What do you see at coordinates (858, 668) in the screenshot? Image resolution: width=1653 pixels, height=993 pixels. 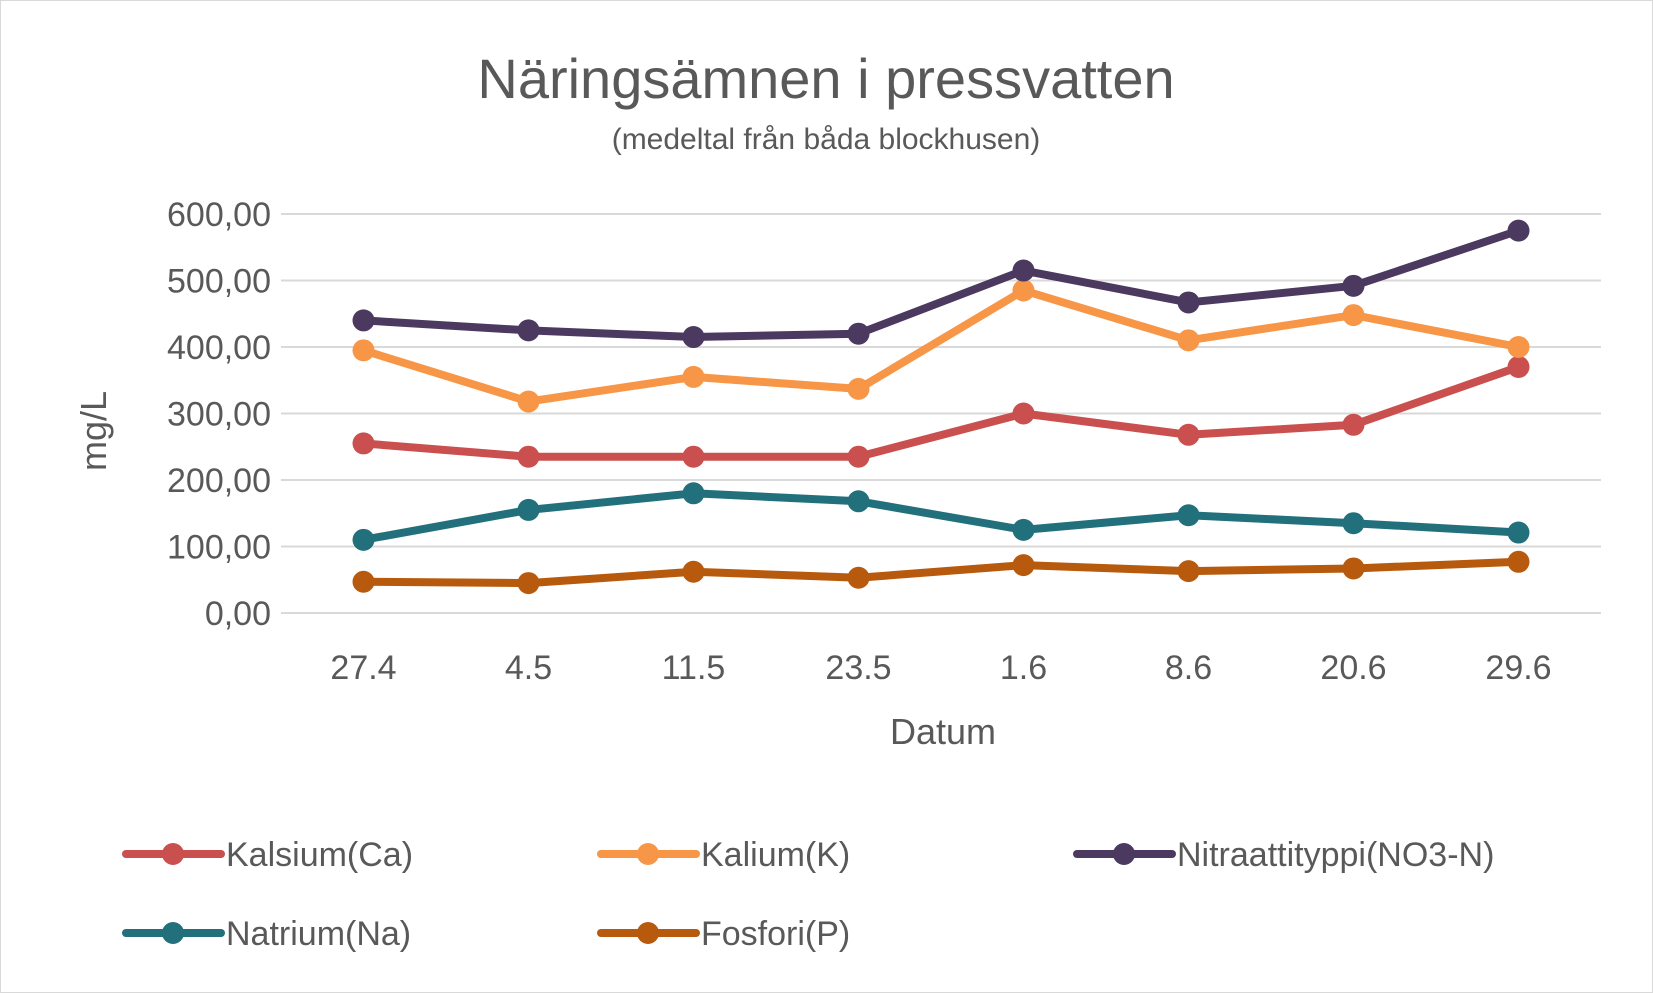 I see `x-tick-label: 23.5` at bounding box center [858, 668].